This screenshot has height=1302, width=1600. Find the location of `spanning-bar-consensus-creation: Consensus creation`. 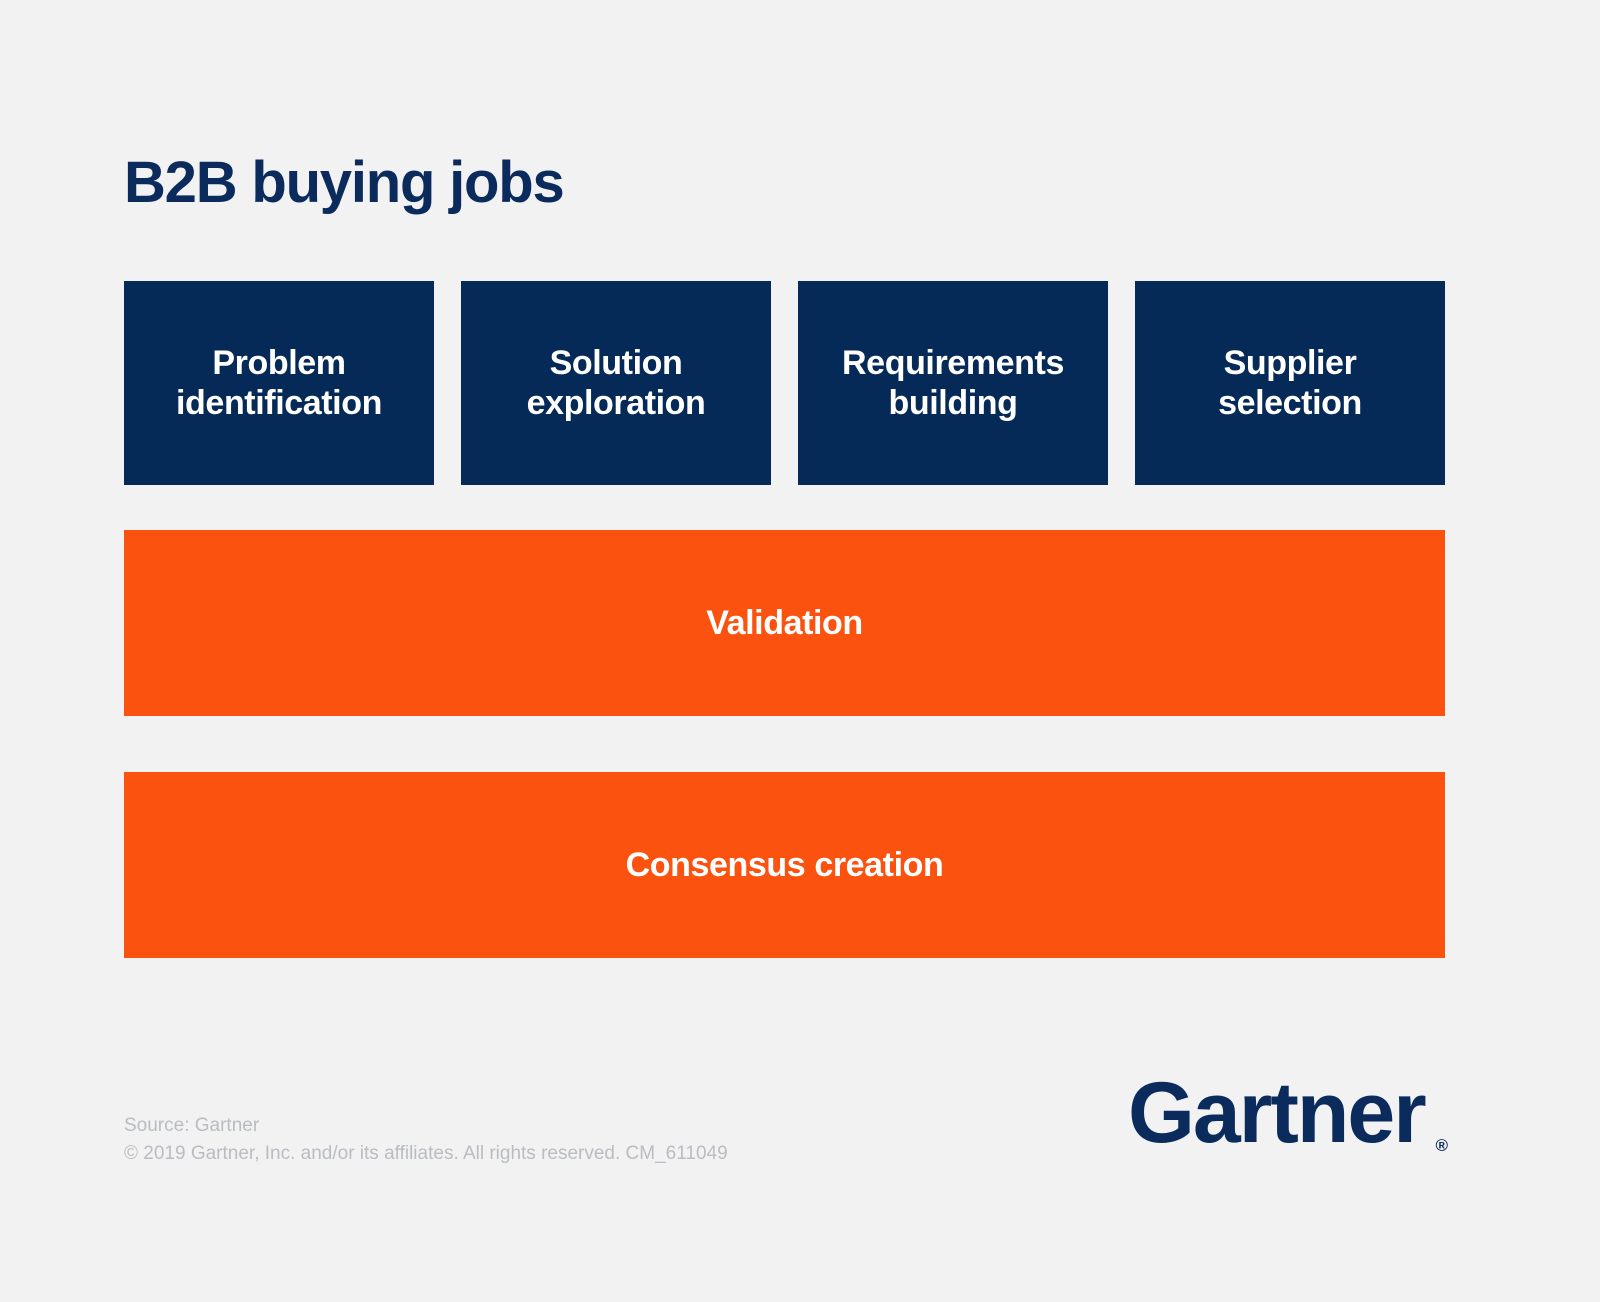

spanning-bar-consensus-creation: Consensus creation is located at coordinates (784, 865).